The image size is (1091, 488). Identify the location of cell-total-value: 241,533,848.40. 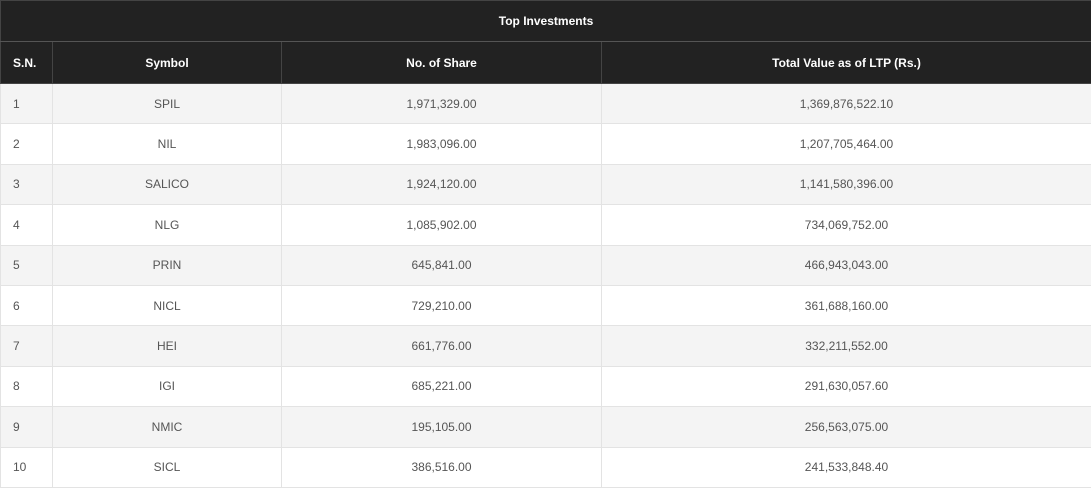
(846, 467).